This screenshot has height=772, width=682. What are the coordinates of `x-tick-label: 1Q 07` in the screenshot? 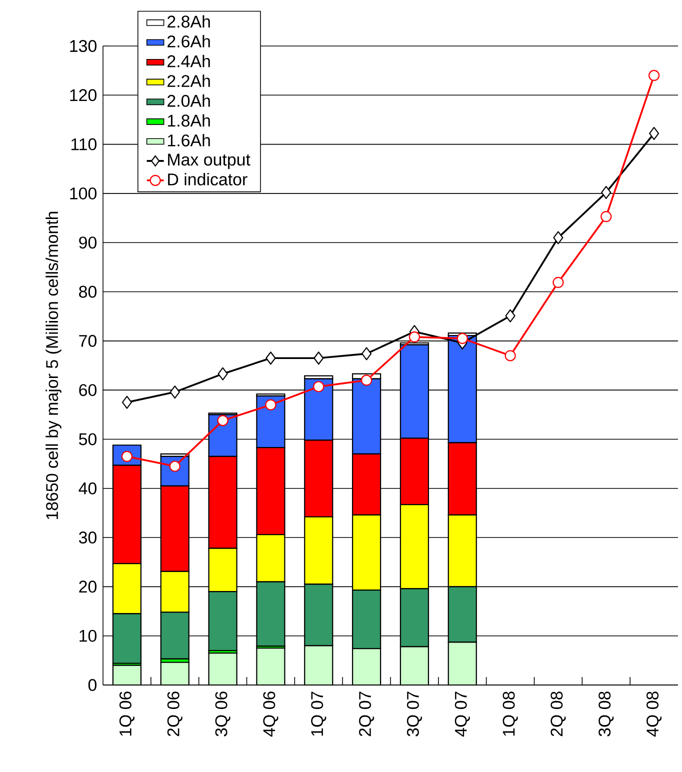 It's located at (318, 714).